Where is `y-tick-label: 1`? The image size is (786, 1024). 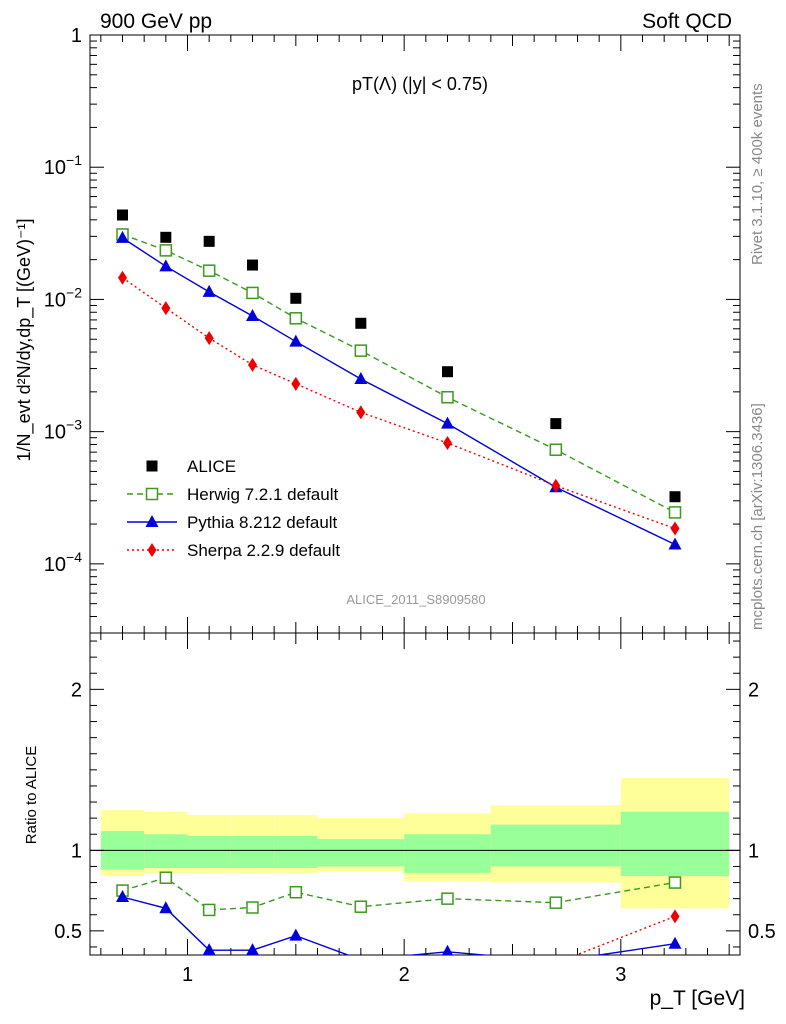 y-tick-label: 1 is located at coordinates (76, 36).